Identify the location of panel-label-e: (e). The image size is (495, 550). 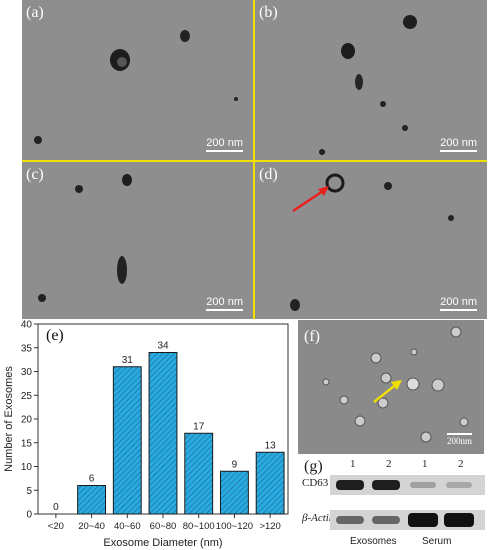
(55, 335).